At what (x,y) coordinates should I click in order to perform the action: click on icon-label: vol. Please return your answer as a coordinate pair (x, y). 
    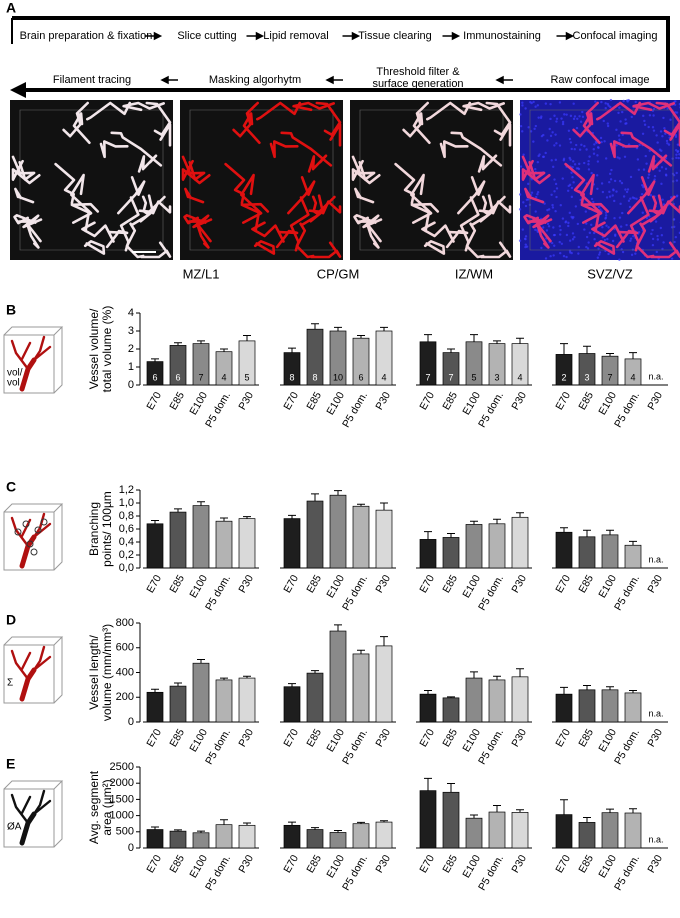
    Looking at the image, I should click on (13, 383).